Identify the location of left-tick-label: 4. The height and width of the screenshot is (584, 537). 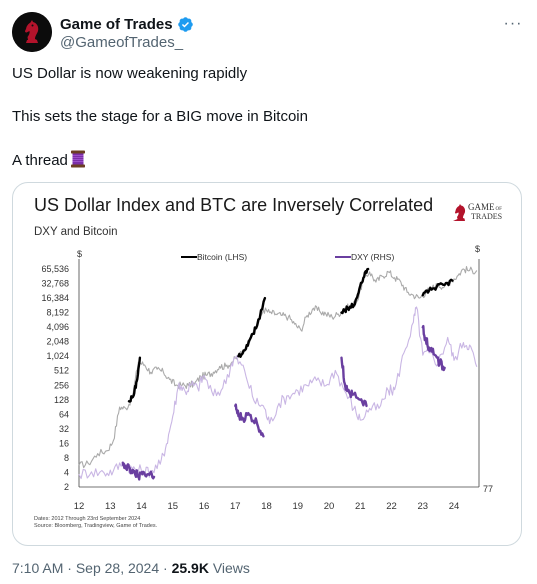
(66, 472).